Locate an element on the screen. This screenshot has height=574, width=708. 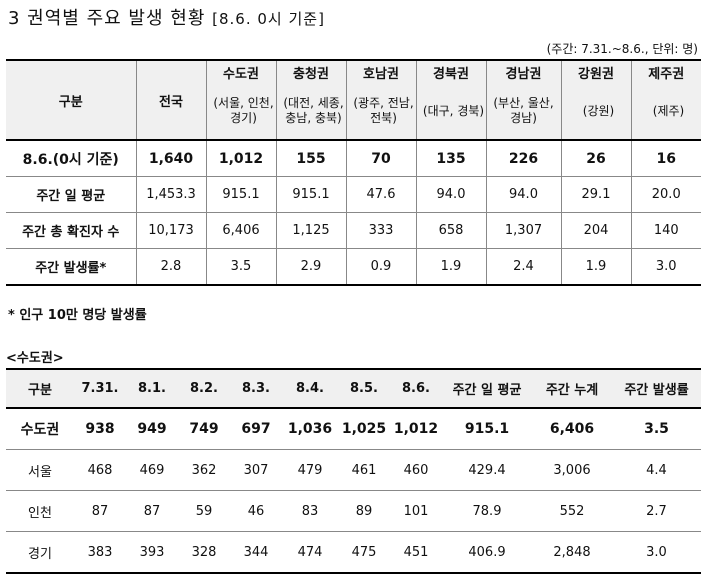
cell: 2,848 is located at coordinates (572, 552).